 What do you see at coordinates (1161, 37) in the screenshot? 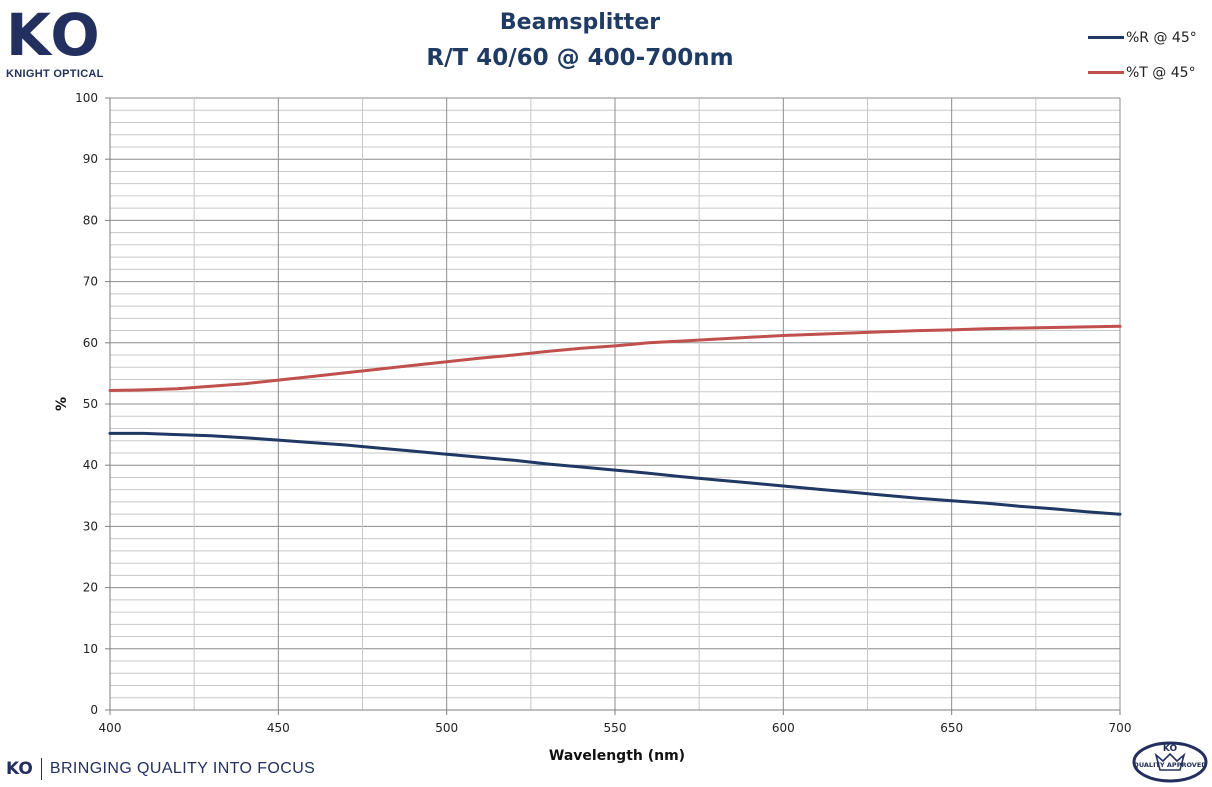
I see `legend-label-reflectance: %R @ 45°` at bounding box center [1161, 37].